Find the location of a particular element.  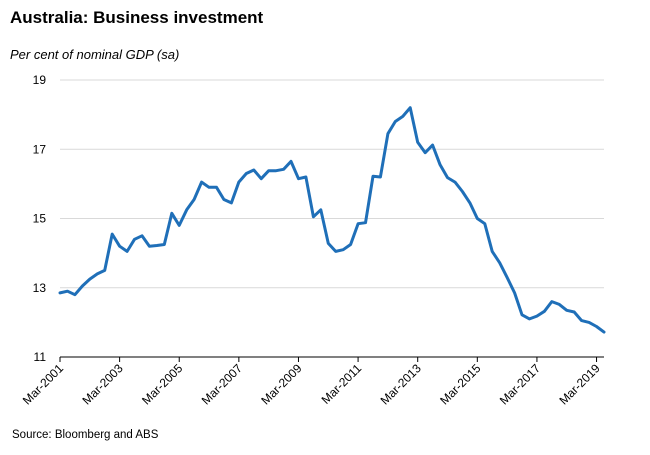

x-tick-label: Mar-2013 is located at coordinates (401, 384).